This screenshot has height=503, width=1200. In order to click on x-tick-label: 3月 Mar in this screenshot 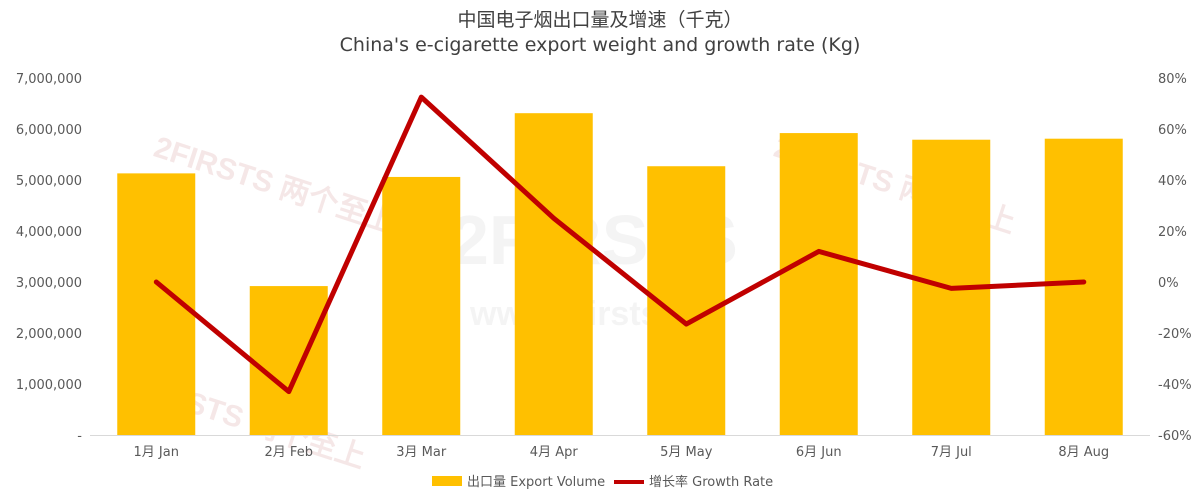, I will do `click(421, 452)`.